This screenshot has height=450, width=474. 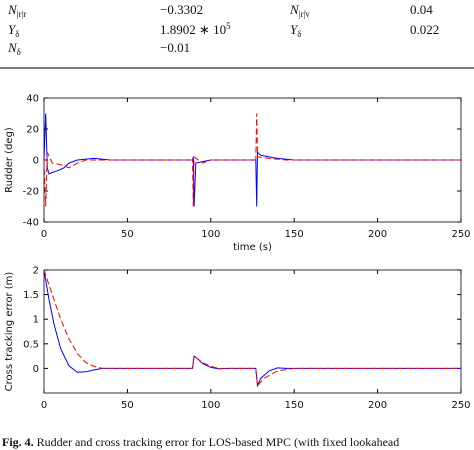 What do you see at coordinates (424, 29) in the screenshot?
I see `table-cell: 0.022` at bounding box center [424, 29].